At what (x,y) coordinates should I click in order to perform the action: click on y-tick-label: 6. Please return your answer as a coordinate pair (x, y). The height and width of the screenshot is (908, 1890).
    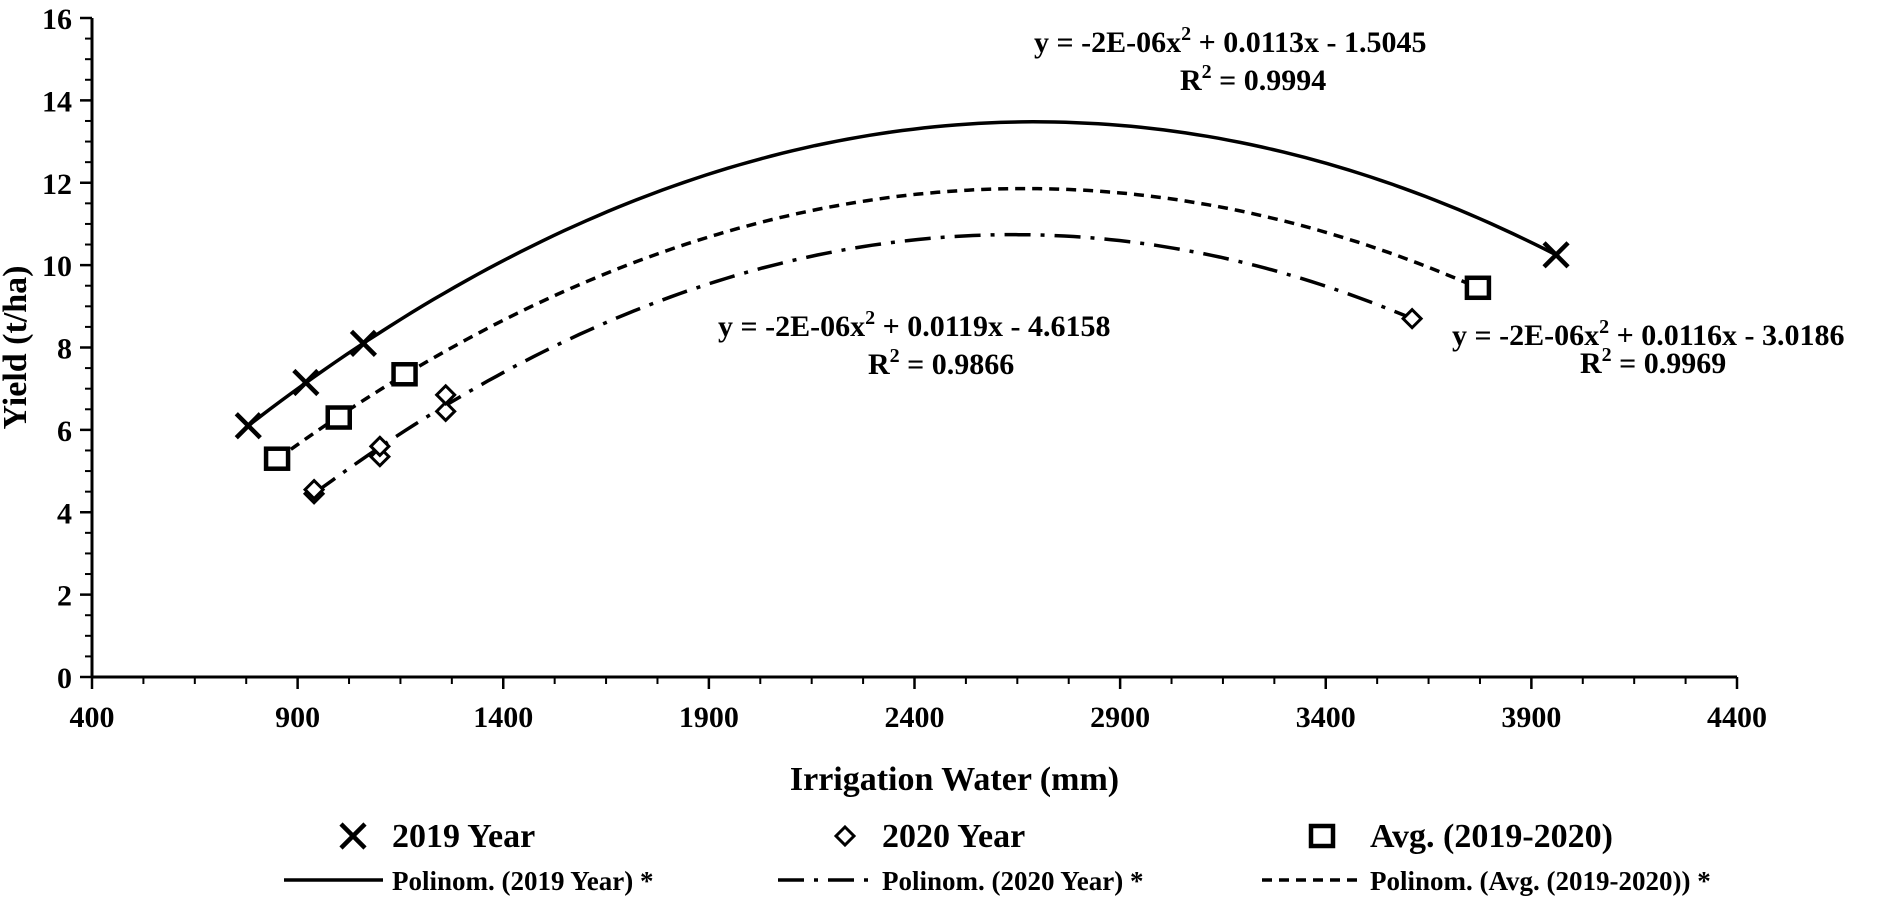
    Looking at the image, I should click on (64, 431).